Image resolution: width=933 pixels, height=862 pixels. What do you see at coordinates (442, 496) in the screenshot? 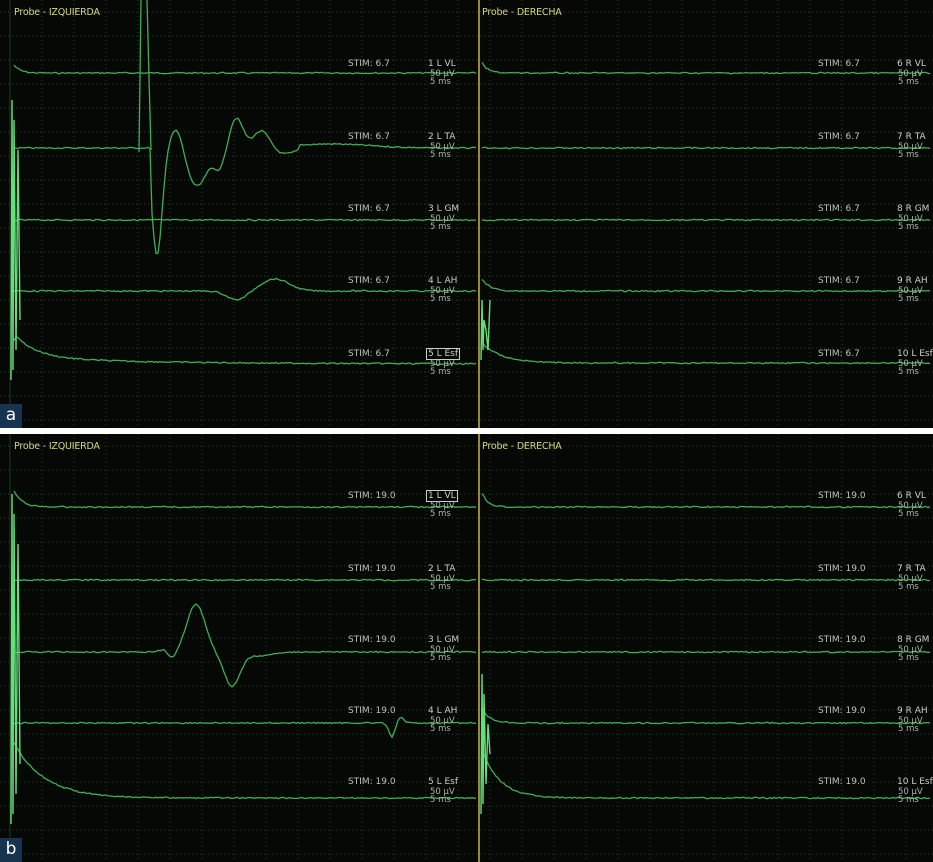
I see `channel-label-left-selected: 1 L VL` at bounding box center [442, 496].